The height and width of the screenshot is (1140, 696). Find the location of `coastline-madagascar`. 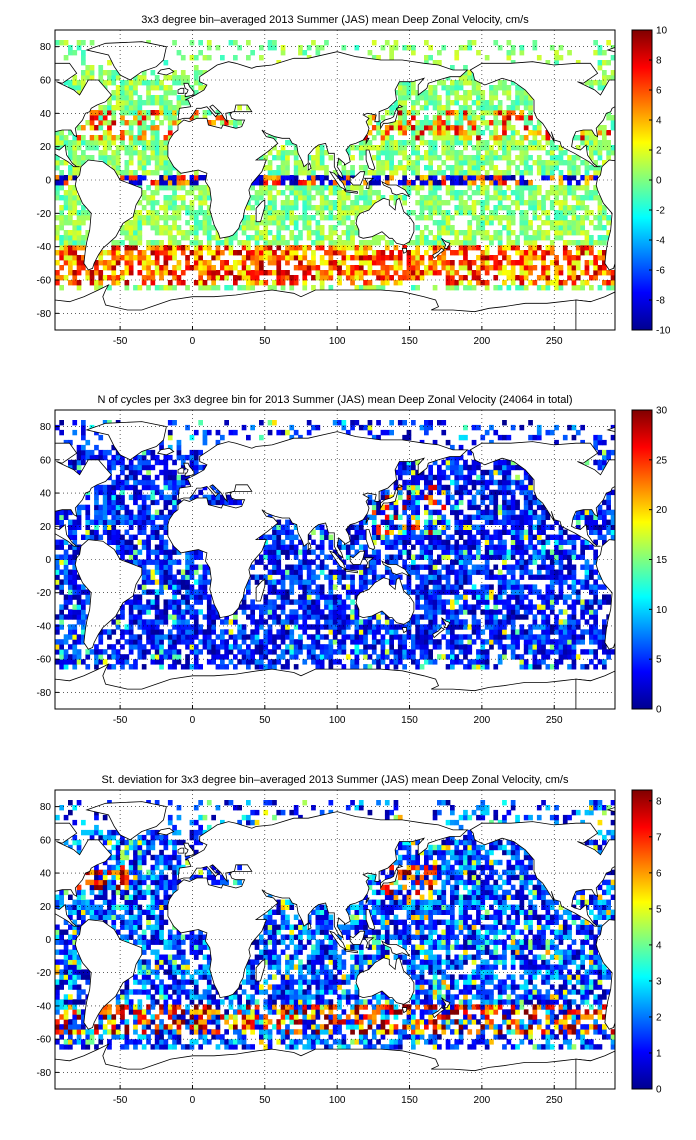

coastline-madagascar is located at coordinates (260, 211).